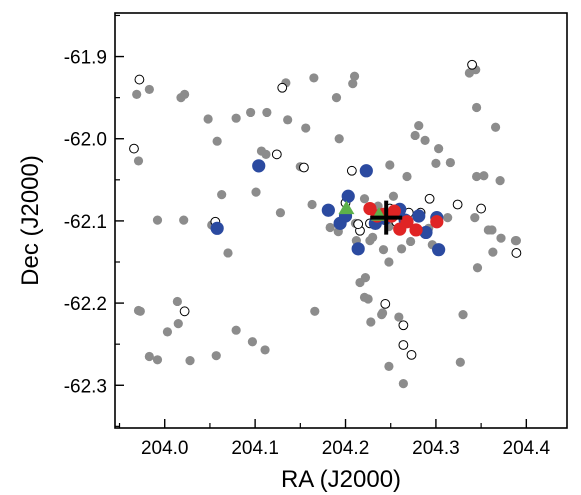 The image size is (581, 495). I want to click on x-axis-label: RA (J2000), so click(341, 479).